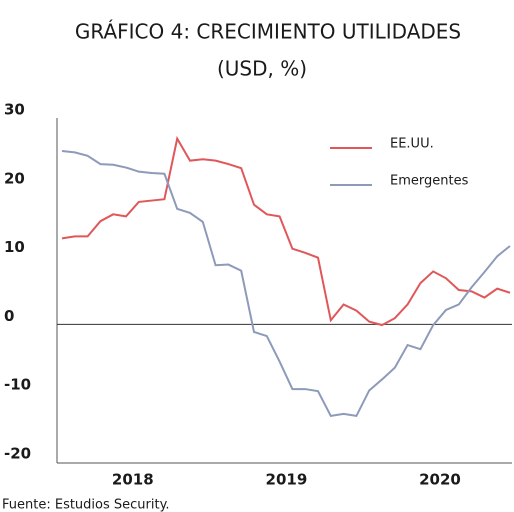 Image resolution: width=514 pixels, height=512 pixels. What do you see at coordinates (412, 144) in the screenshot?
I see `legend-label: EE.UU.` at bounding box center [412, 144].